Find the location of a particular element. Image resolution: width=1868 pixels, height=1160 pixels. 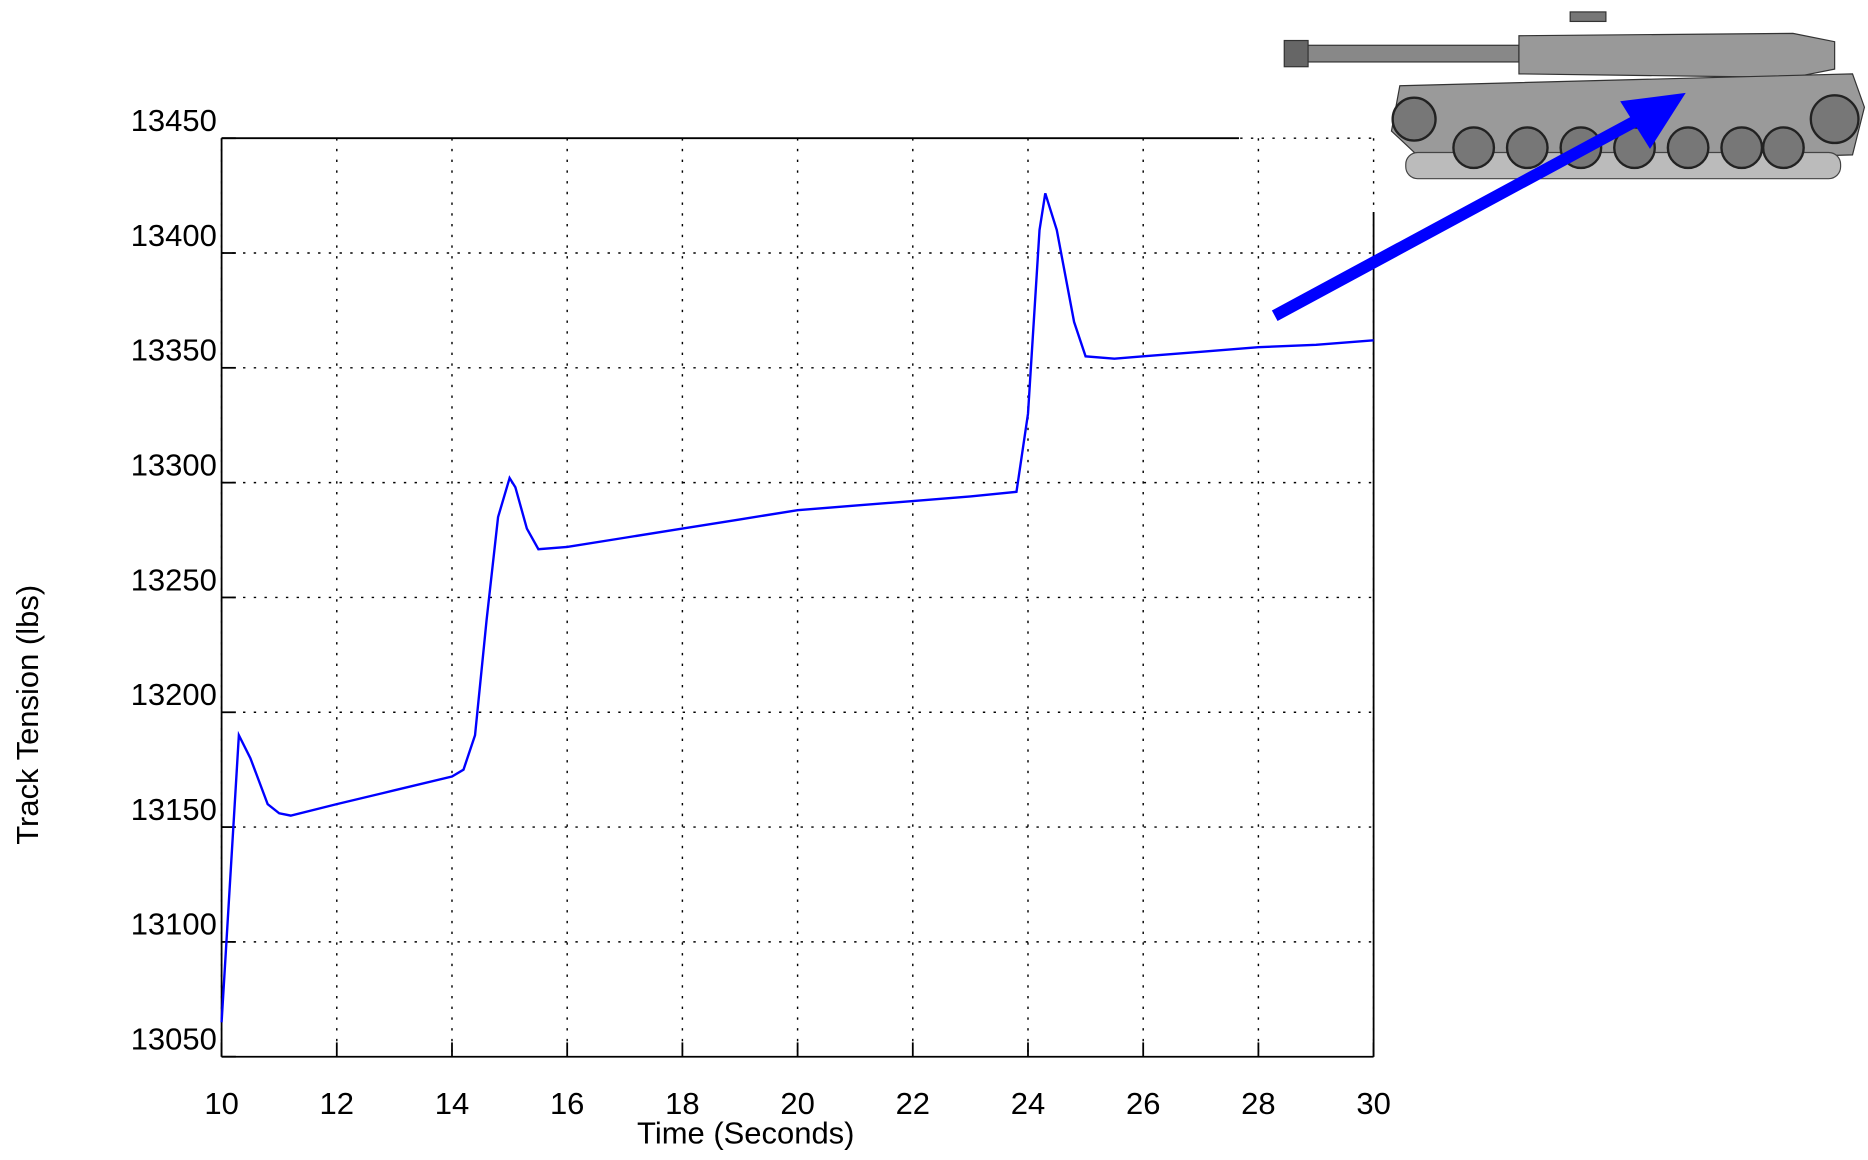

arrow-head is located at coordinates (1653, 120).